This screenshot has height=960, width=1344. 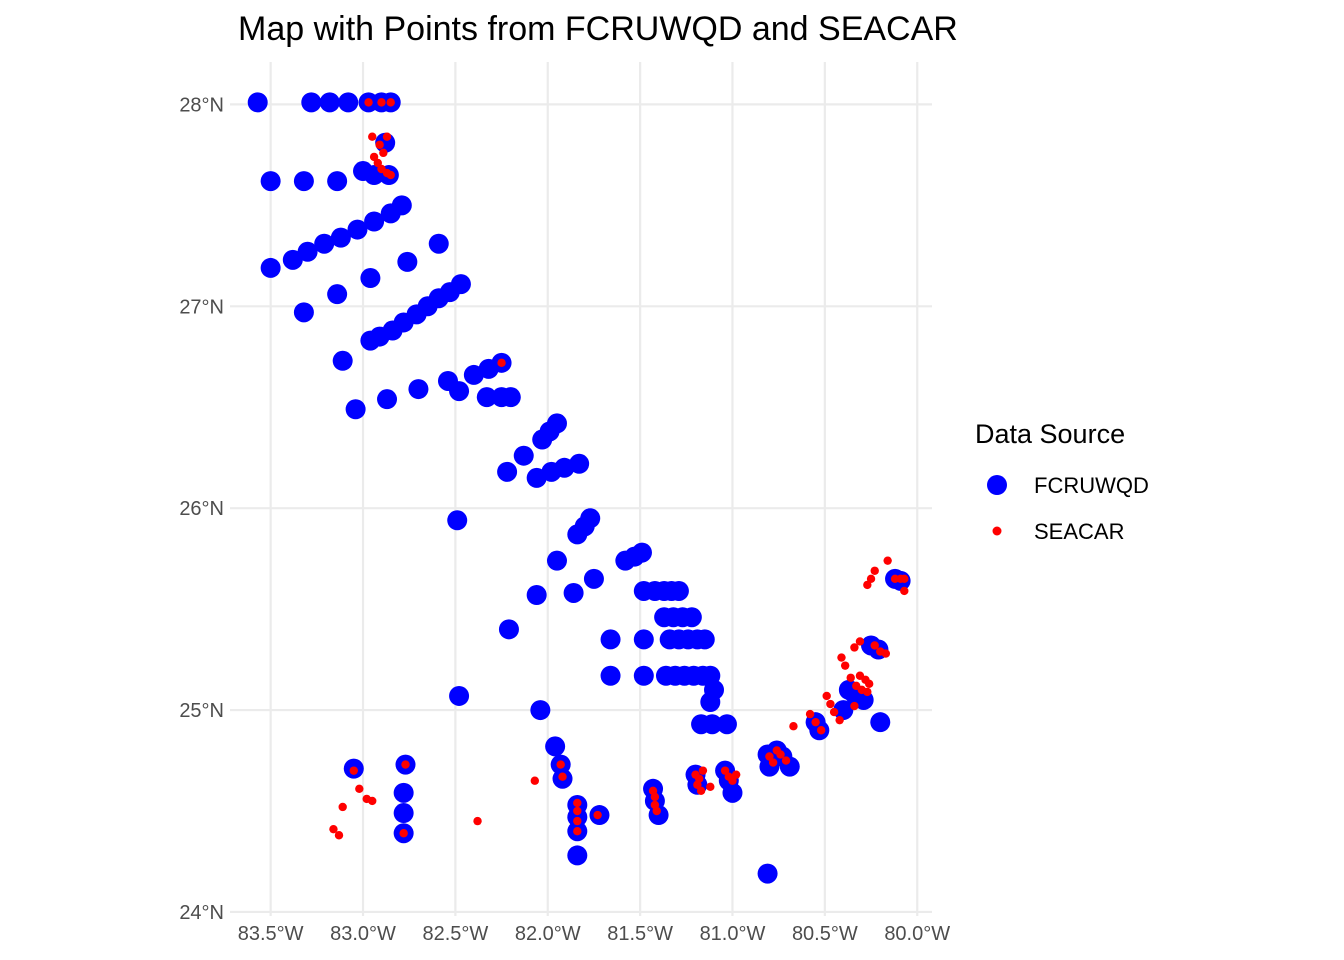 I want to click on x-tick-label: 83.5°W, so click(x=271, y=934).